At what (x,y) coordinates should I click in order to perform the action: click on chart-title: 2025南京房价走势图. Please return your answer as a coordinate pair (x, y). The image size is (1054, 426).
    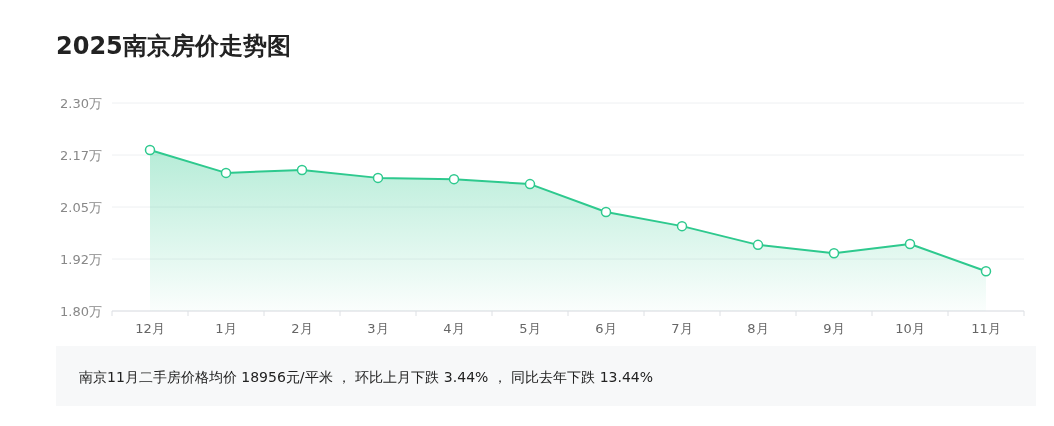
    Looking at the image, I should click on (173, 46).